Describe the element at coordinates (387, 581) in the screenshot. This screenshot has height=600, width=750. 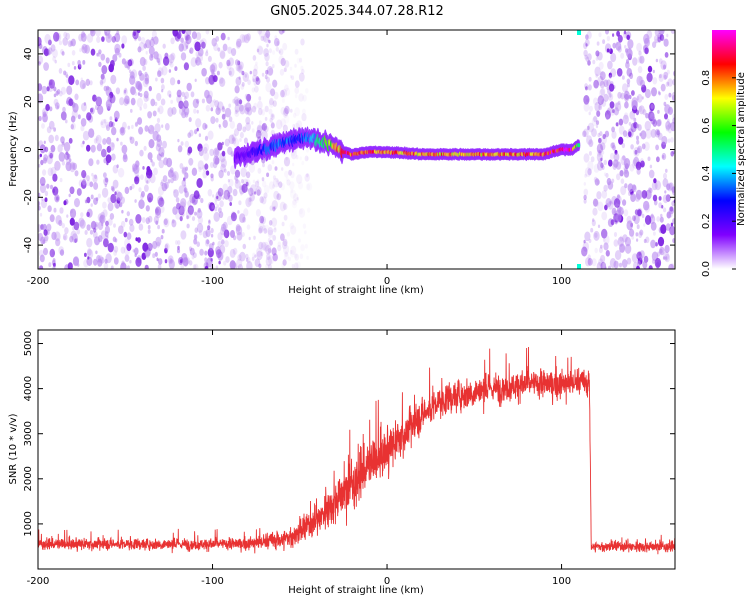
I see `x-tick-label: 0` at that location.